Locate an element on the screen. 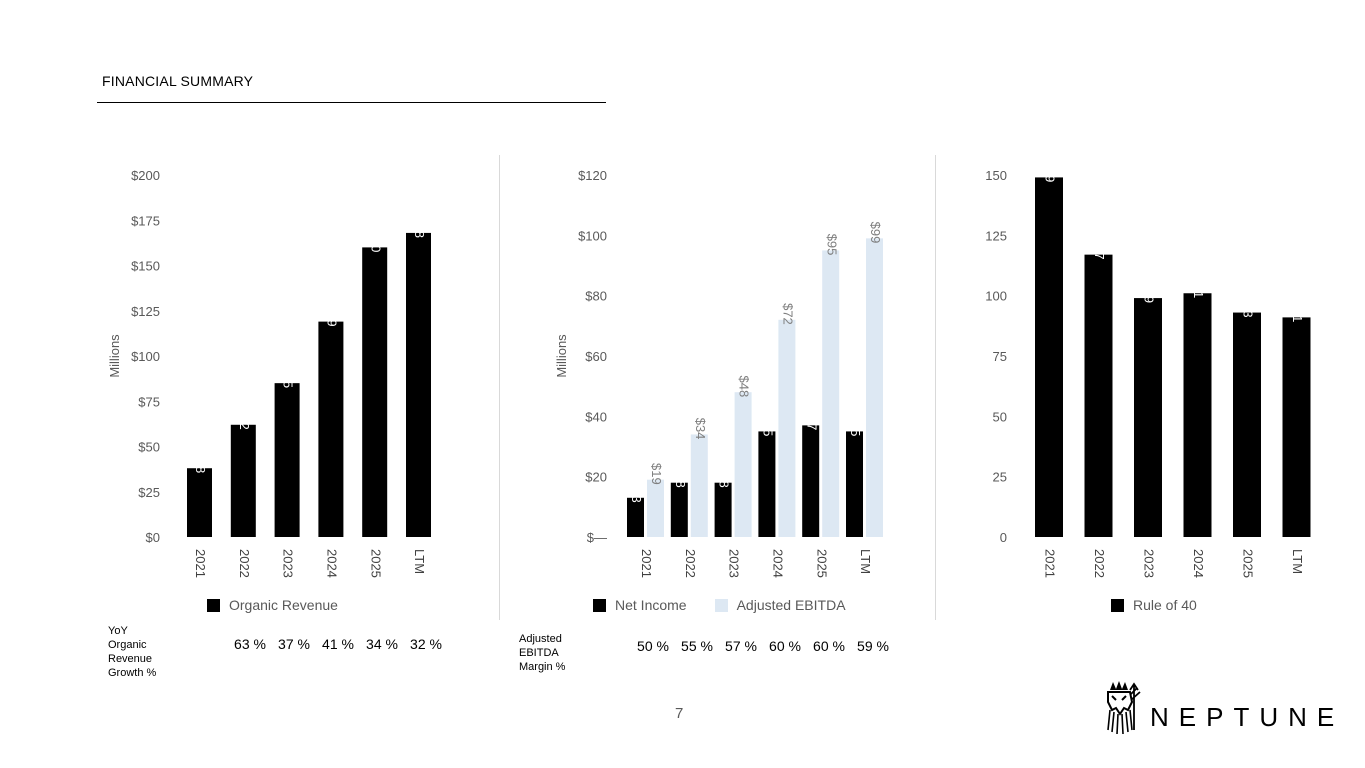  chart-divider is located at coordinates (935, 387).